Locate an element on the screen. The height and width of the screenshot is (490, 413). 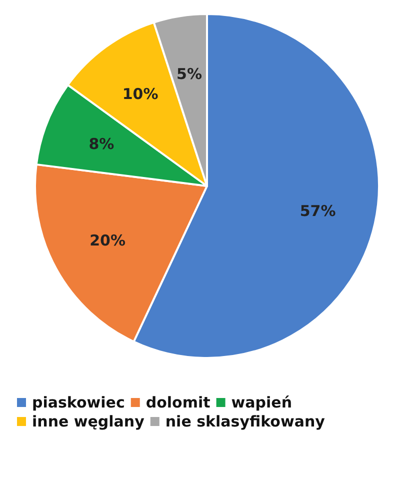
data-label: 5% is located at coordinates (189, 73).